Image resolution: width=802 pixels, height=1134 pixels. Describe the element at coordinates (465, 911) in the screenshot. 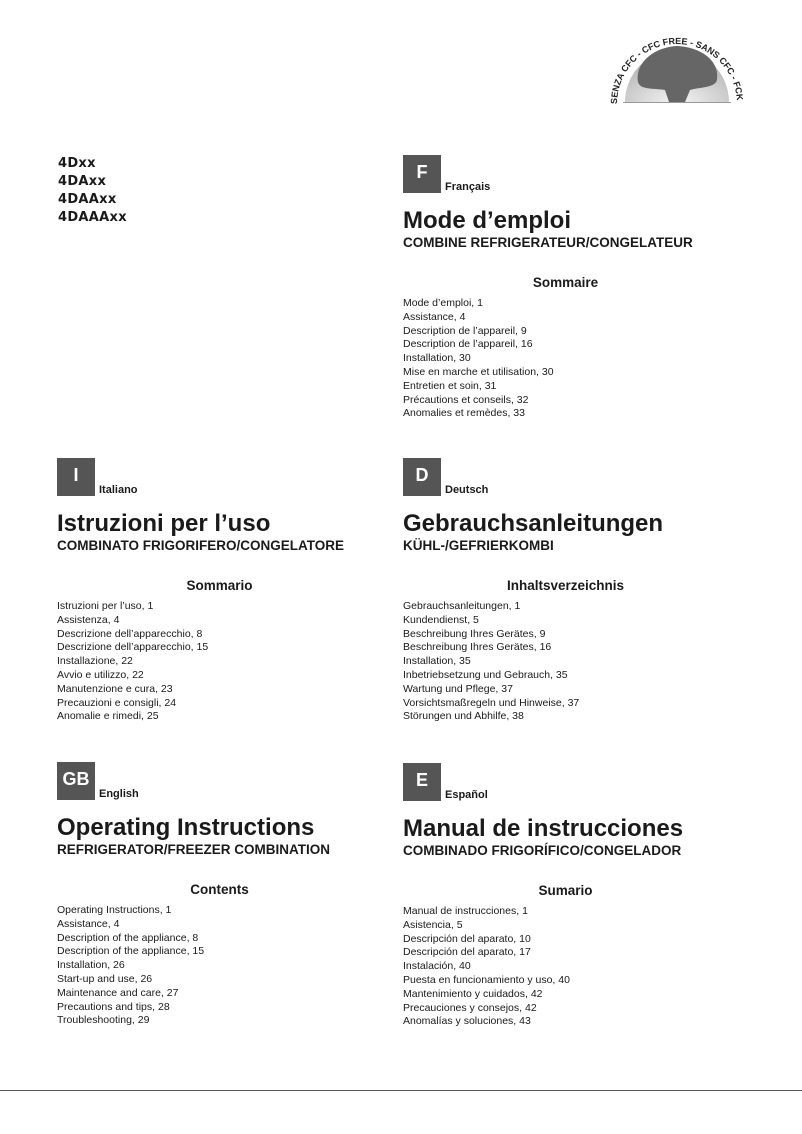

I see `contents-item: Manual de instrucciones, 1` at that location.